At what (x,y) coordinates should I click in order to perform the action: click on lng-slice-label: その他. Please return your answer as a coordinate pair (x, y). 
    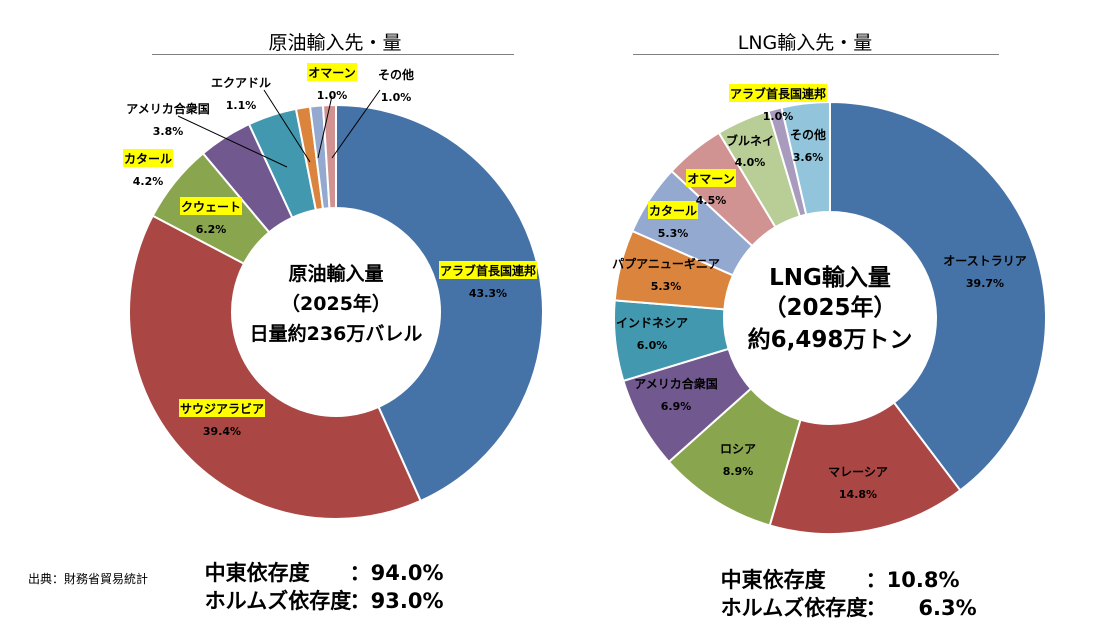
    Looking at the image, I should click on (808, 134).